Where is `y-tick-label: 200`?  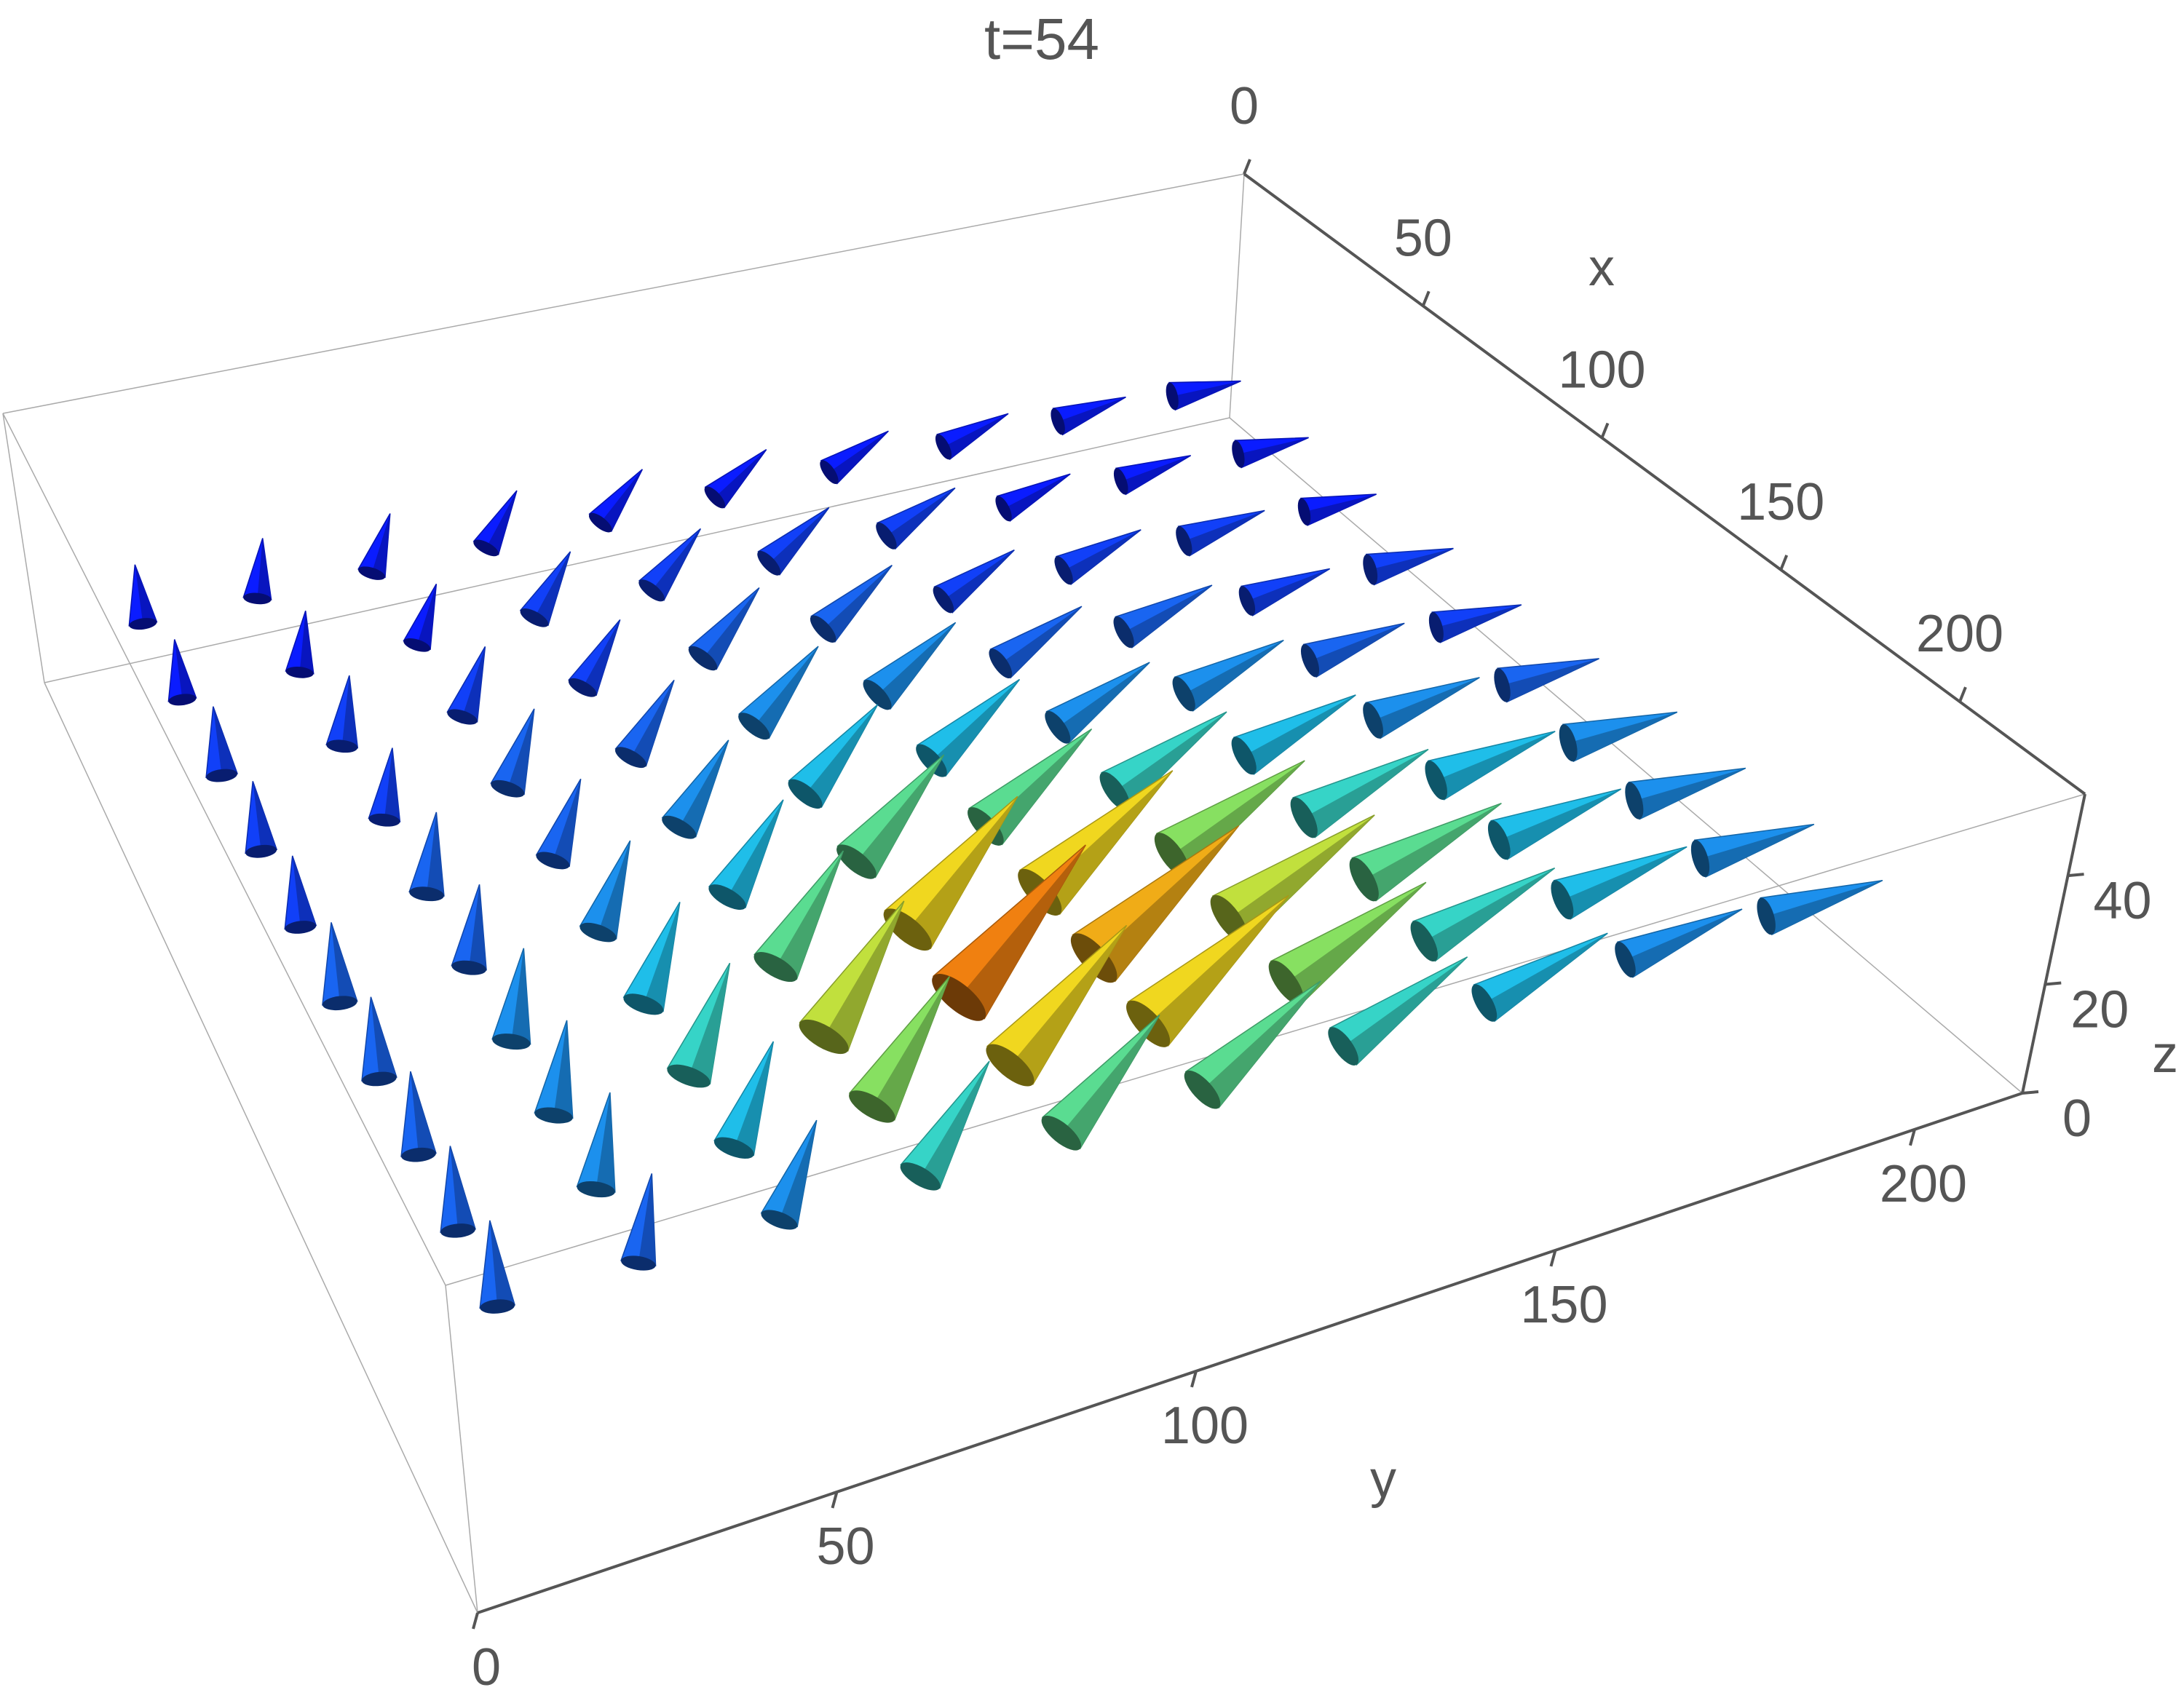
y-tick-label: 200 is located at coordinates (1923, 1184).